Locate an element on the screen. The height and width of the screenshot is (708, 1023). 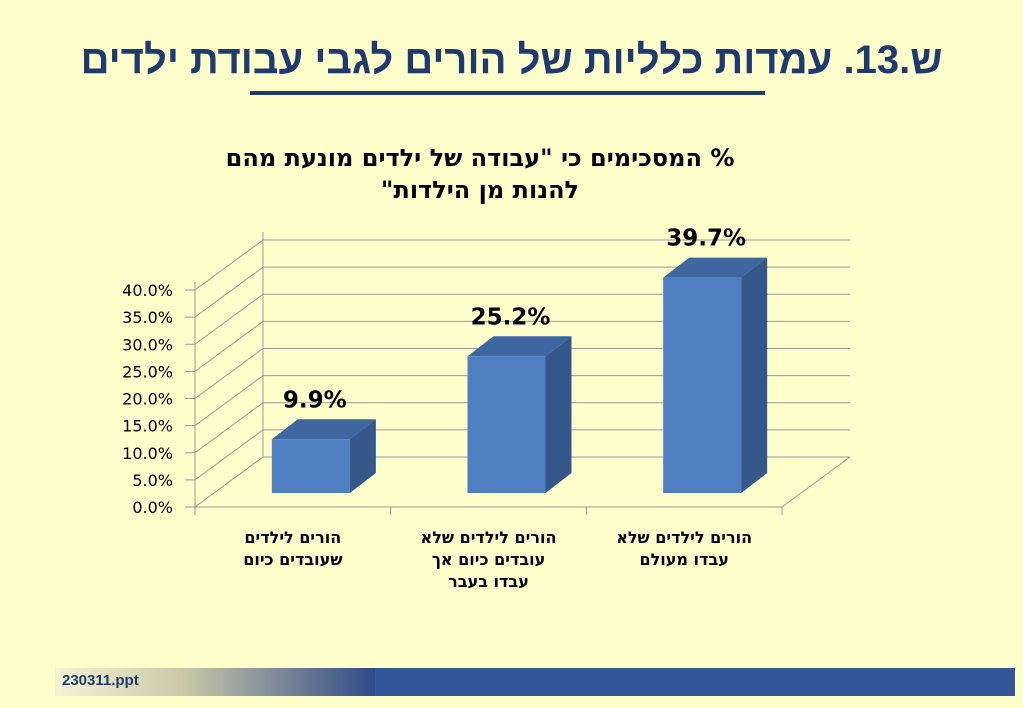
category-label-line: עובדים כיום אך is located at coordinates (488, 559).